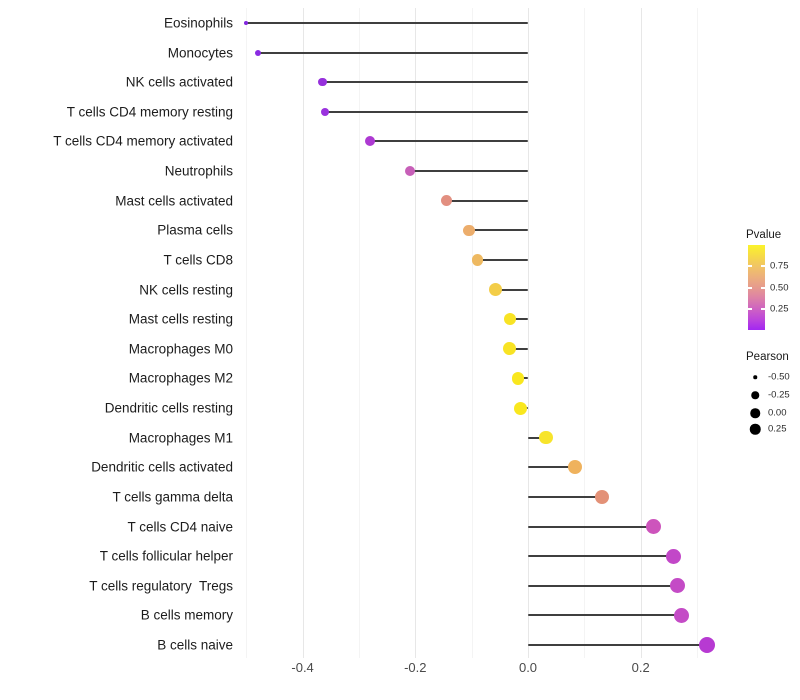  I want to click on y-axis-label: Macrophages M1, so click(180, 438).